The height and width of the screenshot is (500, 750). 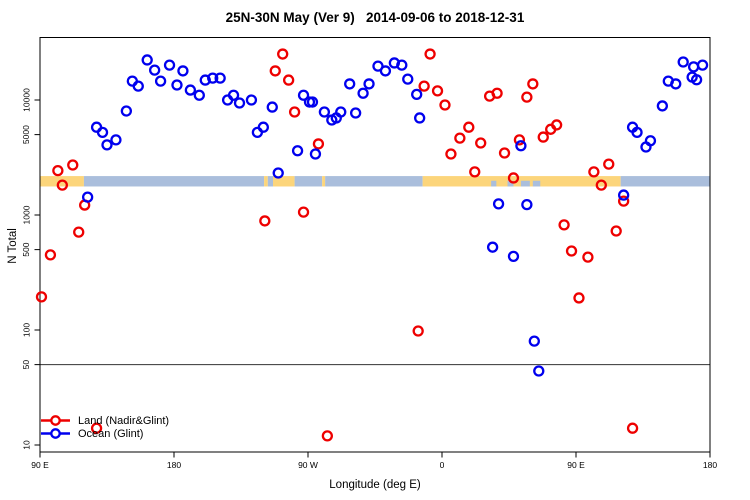 What do you see at coordinates (55, 420) in the screenshot?
I see `land-marker-icon` at bounding box center [55, 420].